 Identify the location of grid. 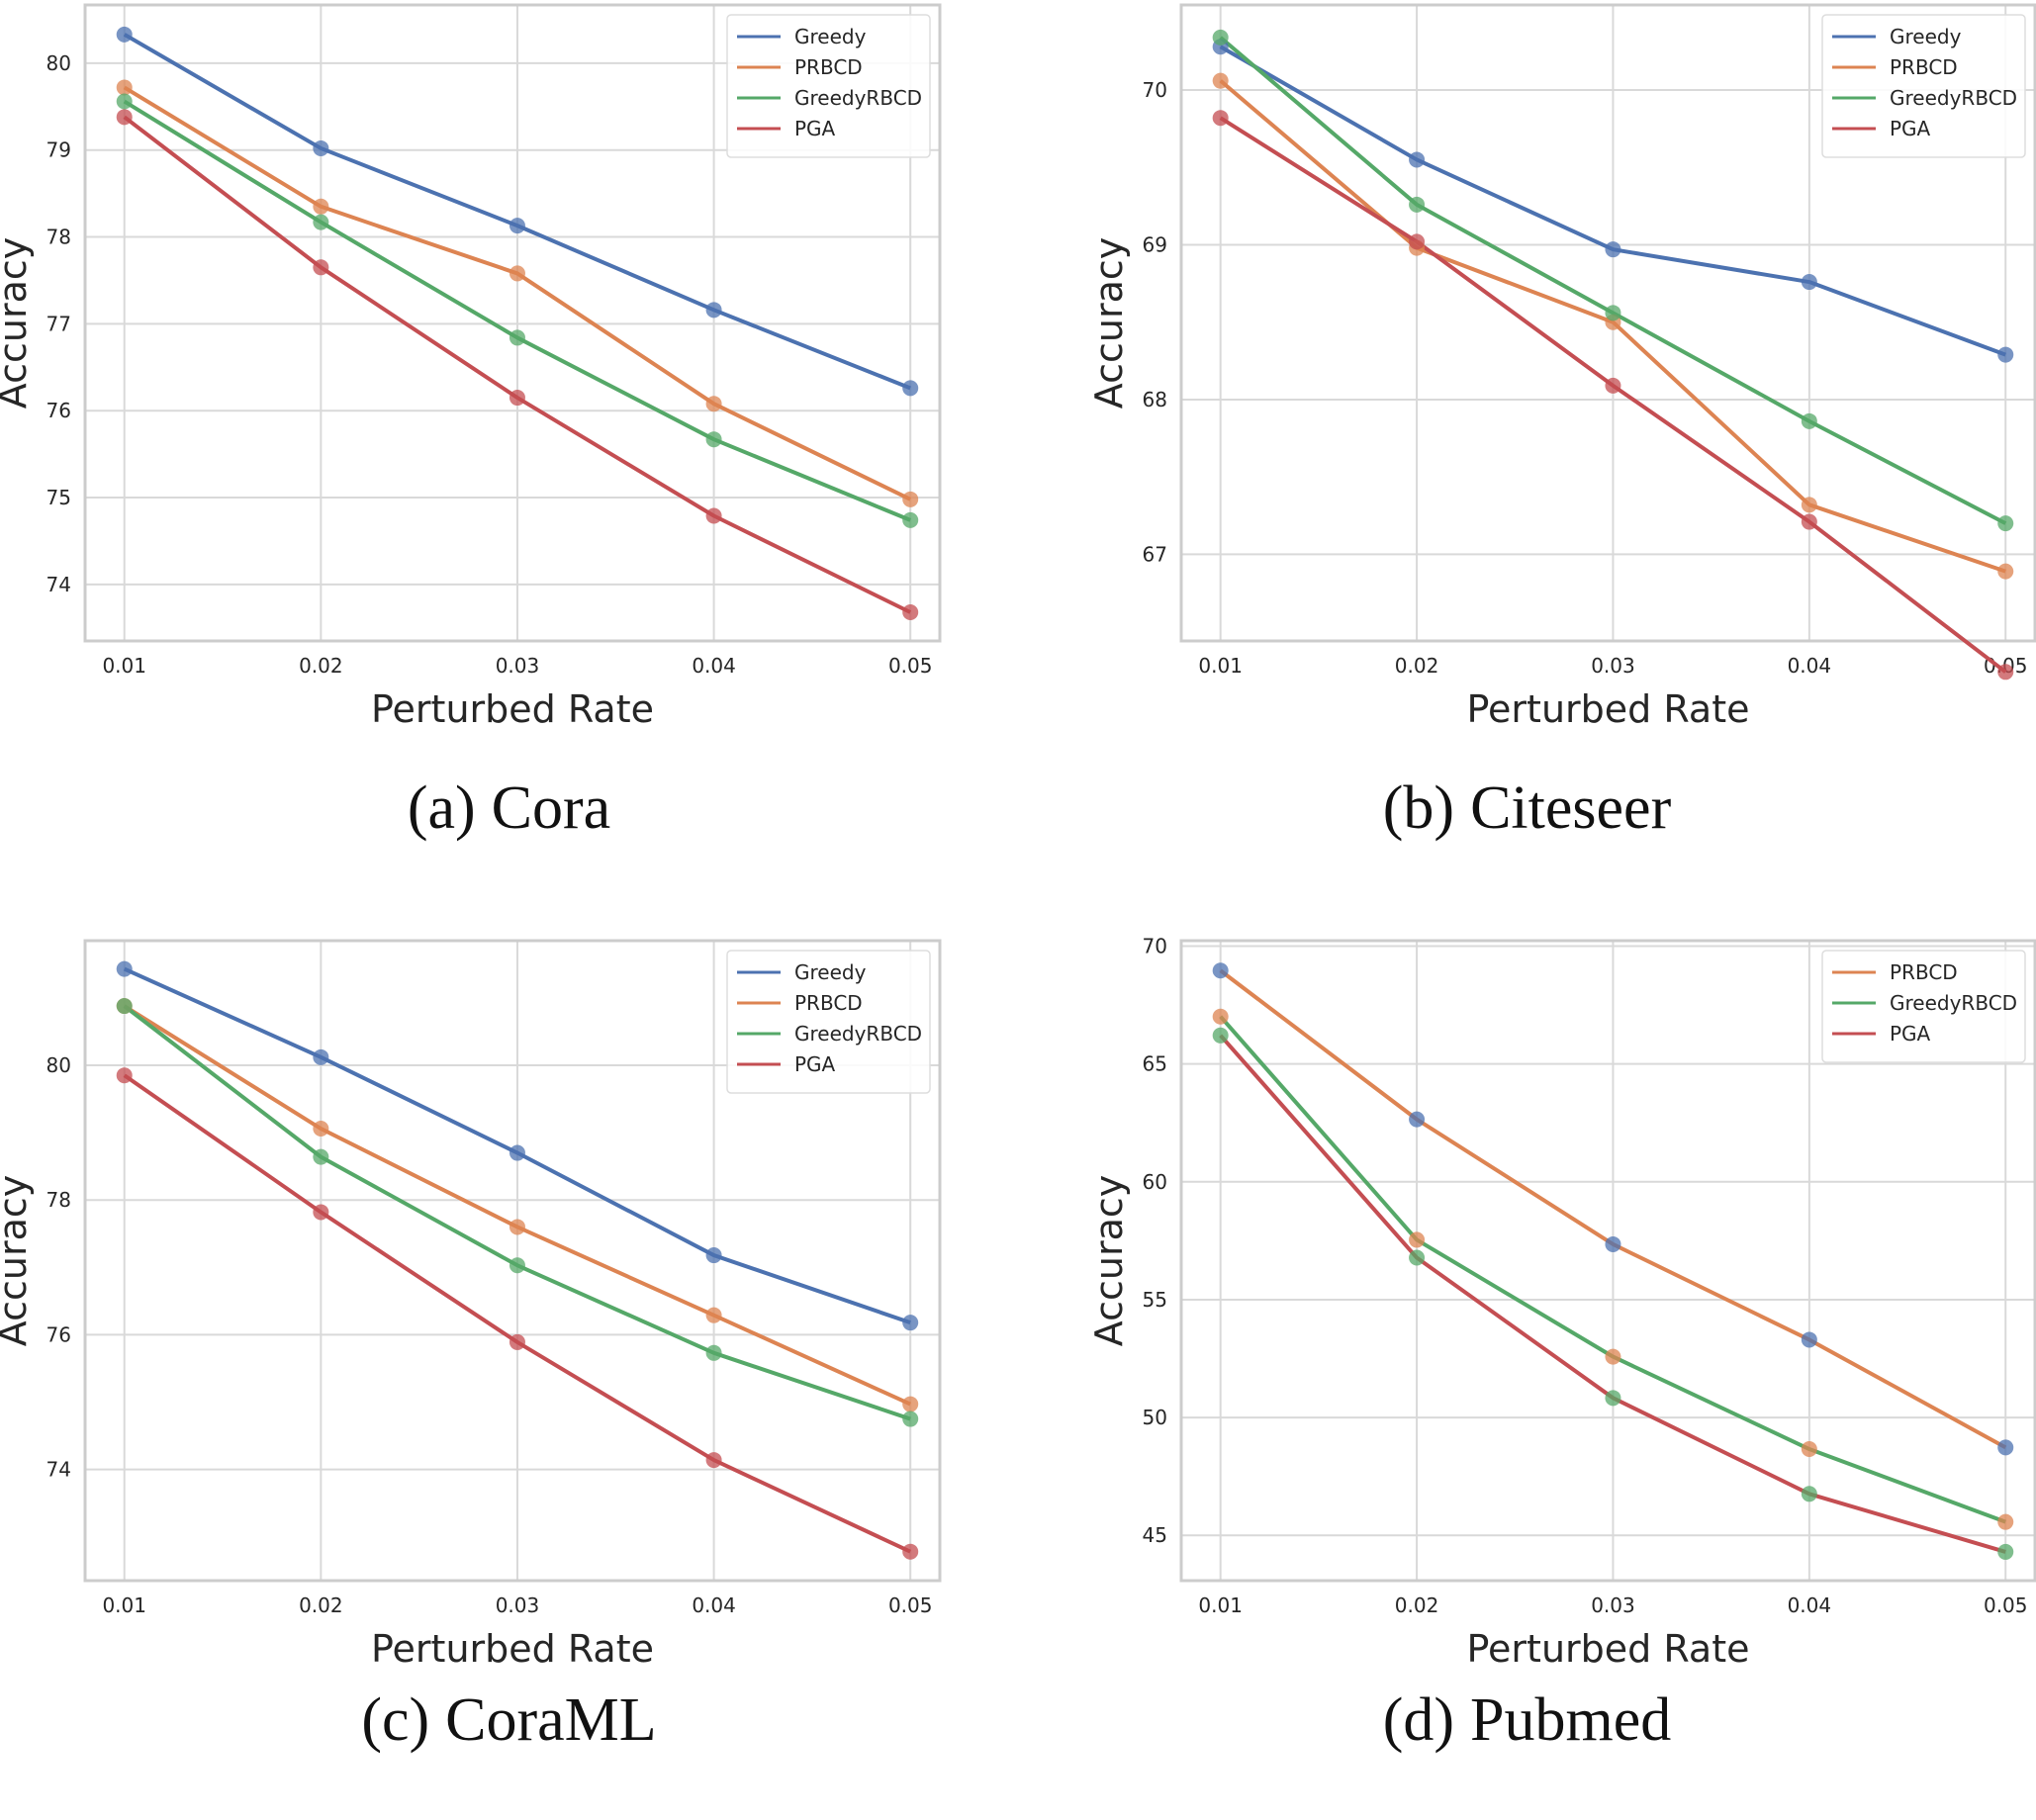
(1608, 1261).